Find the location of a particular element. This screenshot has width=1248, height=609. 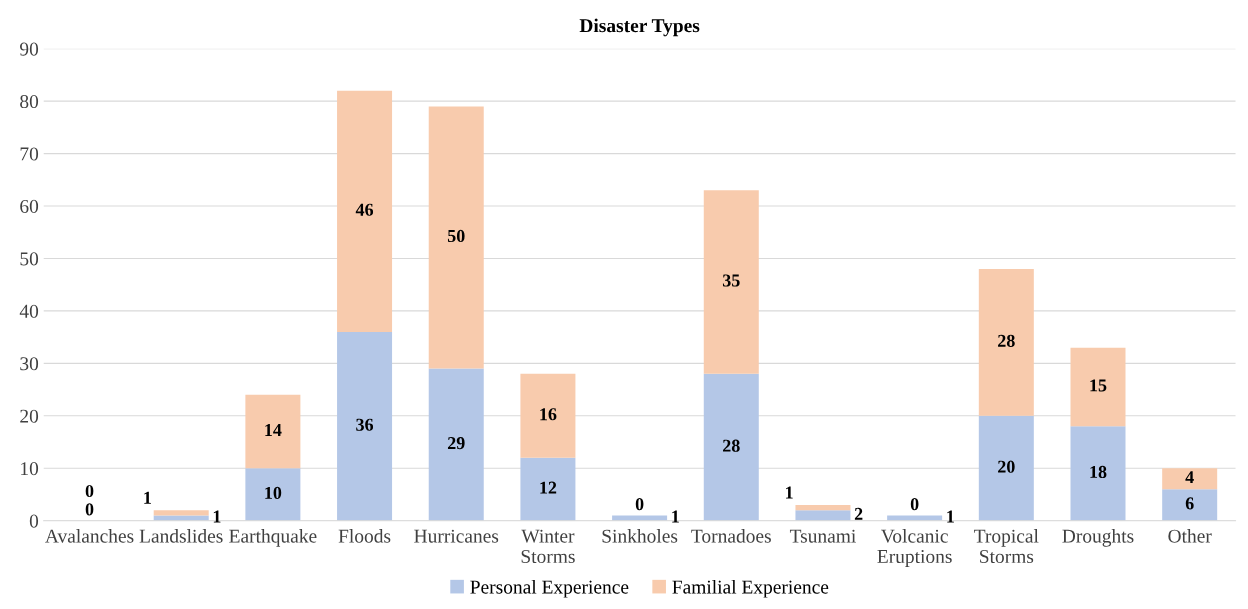

x-tick-label: Tornadoes is located at coordinates (731, 536).